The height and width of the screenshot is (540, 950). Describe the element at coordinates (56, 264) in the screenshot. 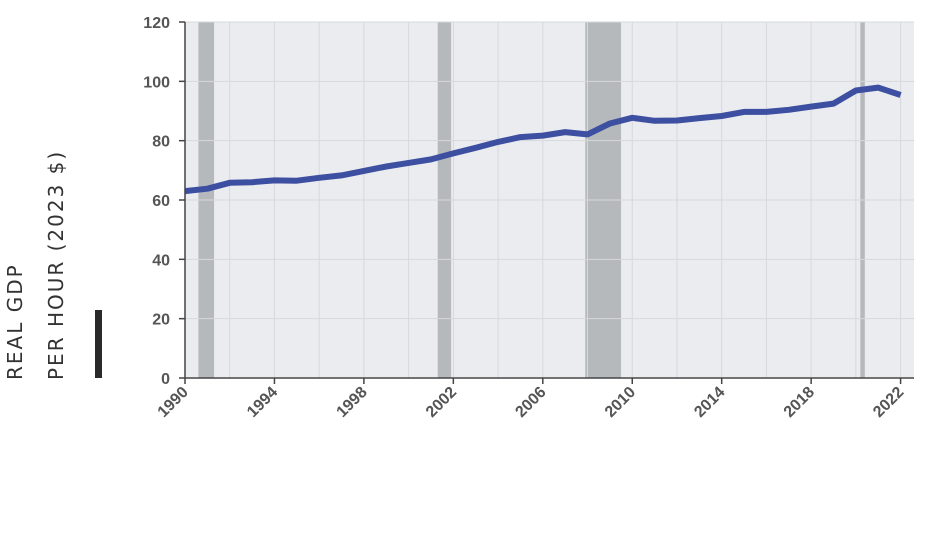

I see `y-axis-label-line2: PER HOUR (2023 $)` at that location.